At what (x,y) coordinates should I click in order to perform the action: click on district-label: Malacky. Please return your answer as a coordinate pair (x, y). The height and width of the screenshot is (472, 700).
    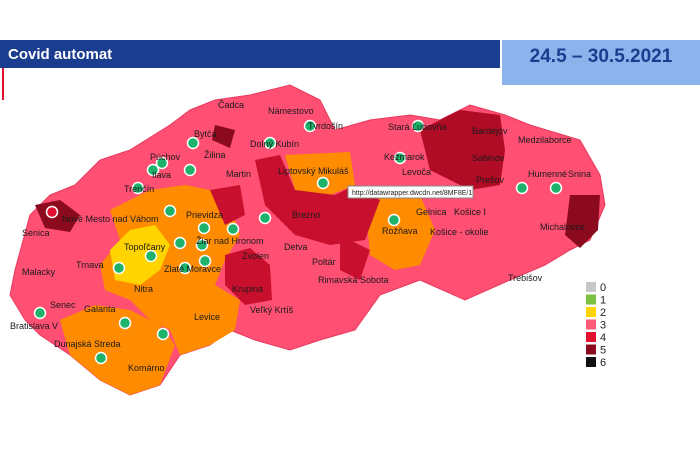
    Looking at the image, I should click on (39, 272).